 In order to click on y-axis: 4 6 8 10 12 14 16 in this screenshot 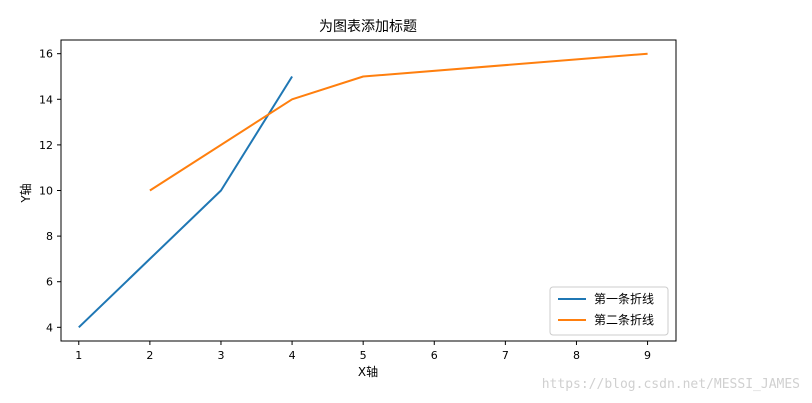, I will do `click(50, 191)`.